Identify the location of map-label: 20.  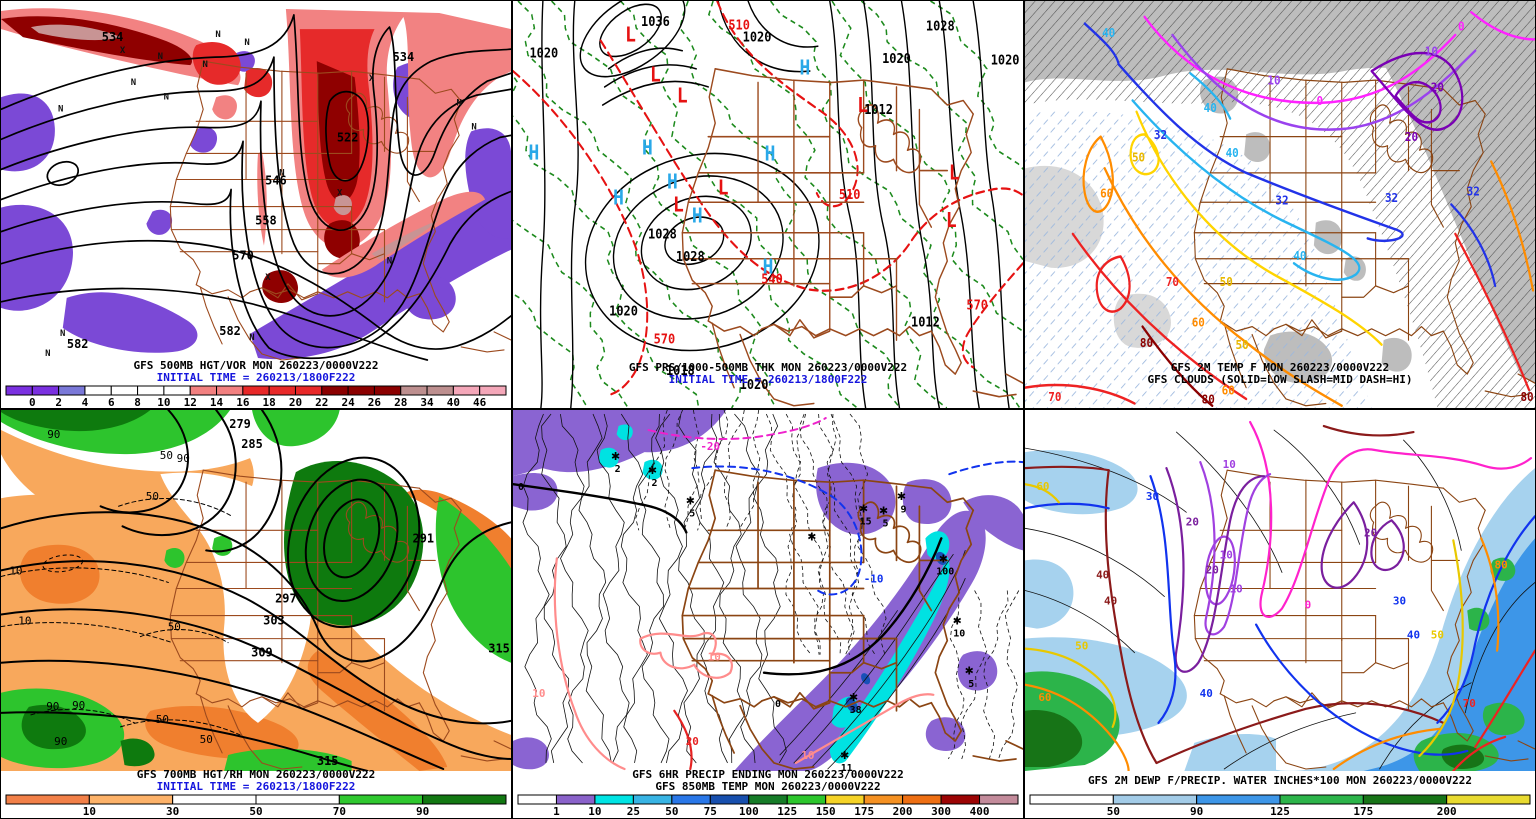
(1212, 569).